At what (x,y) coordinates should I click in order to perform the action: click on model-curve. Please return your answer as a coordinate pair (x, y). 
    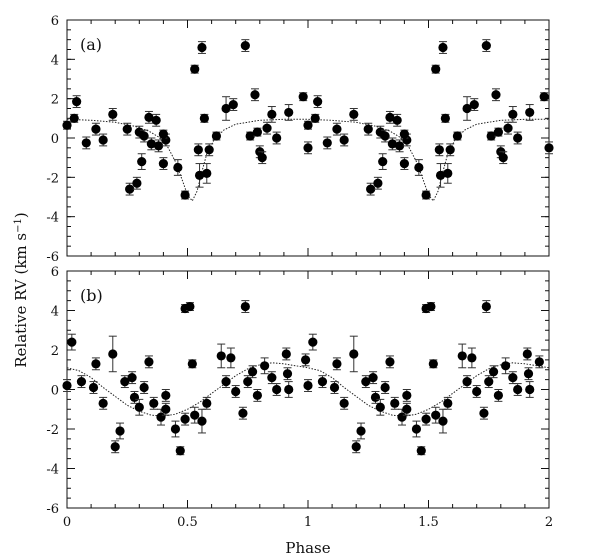
    Looking at the image, I should click on (307, 160).